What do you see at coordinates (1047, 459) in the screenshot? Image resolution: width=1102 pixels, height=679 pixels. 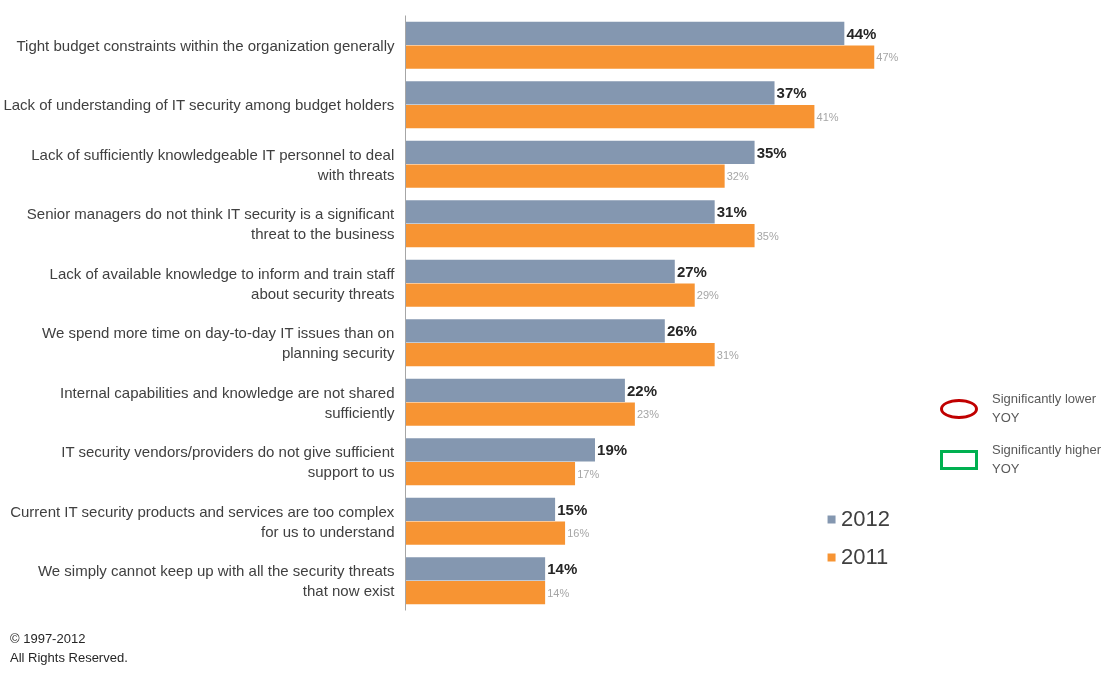 I see `text: Significantly higher YOY` at bounding box center [1047, 459].